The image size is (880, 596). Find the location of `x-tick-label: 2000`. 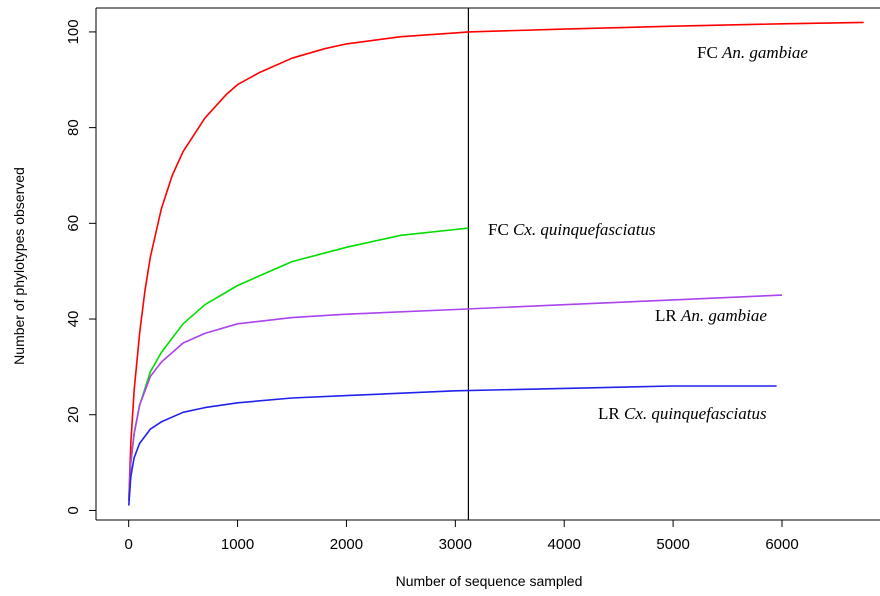

x-tick-label: 2000 is located at coordinates (346, 544).